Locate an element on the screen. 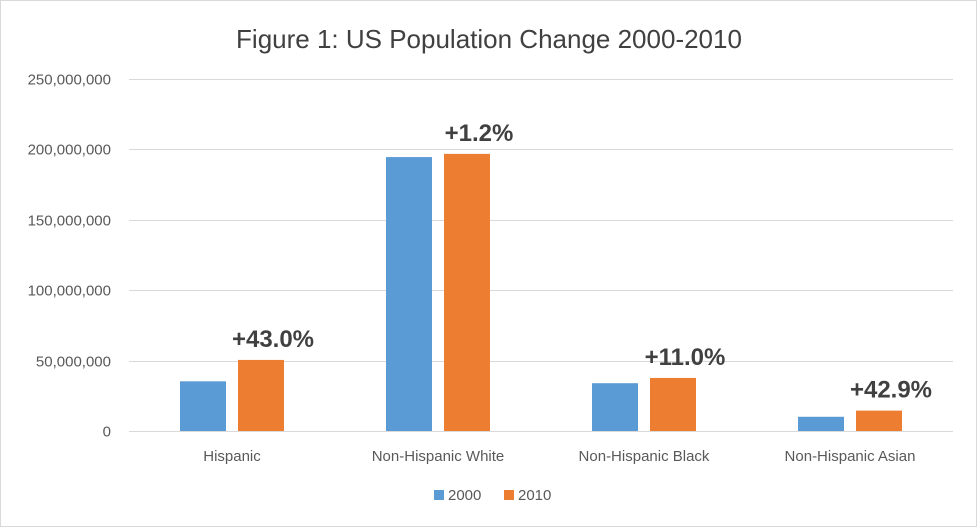 Image resolution: width=977 pixels, height=531 pixels. change-label: +43.0% is located at coordinates (273, 339).